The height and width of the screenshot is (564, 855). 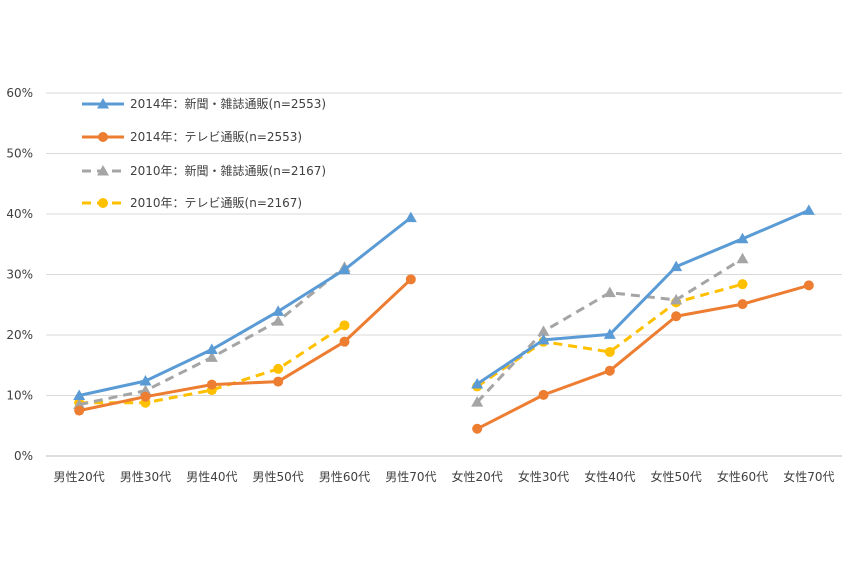 What do you see at coordinates (145, 477) in the screenshot?
I see `x-tick-label: 男性30代` at bounding box center [145, 477].